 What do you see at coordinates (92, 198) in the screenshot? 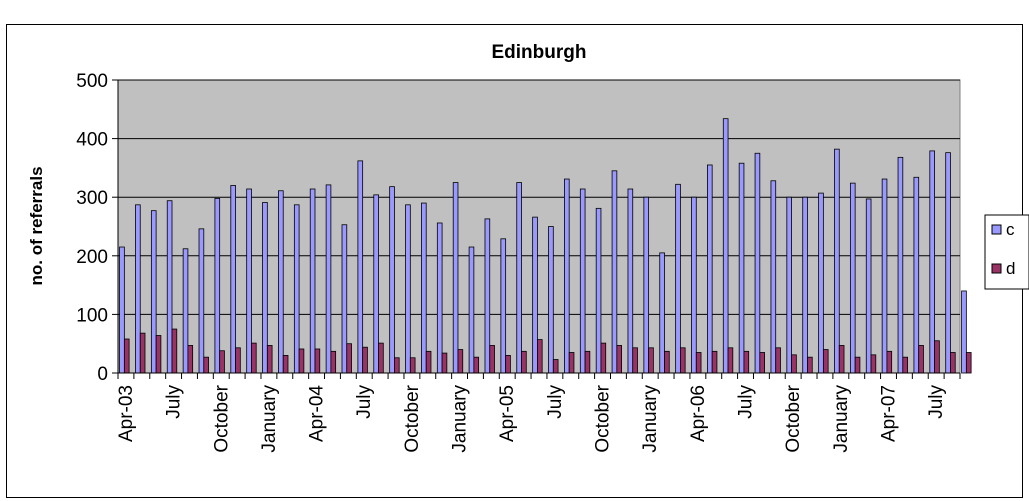
I see `y-tick-label: 300` at bounding box center [92, 198].